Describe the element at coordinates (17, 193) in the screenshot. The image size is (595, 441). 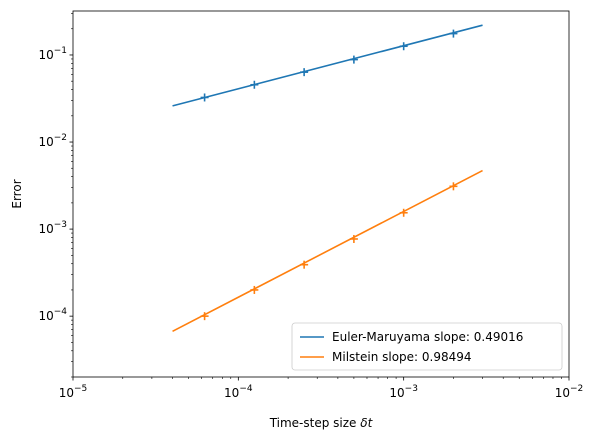
I see `y-axis-label: Error` at that location.